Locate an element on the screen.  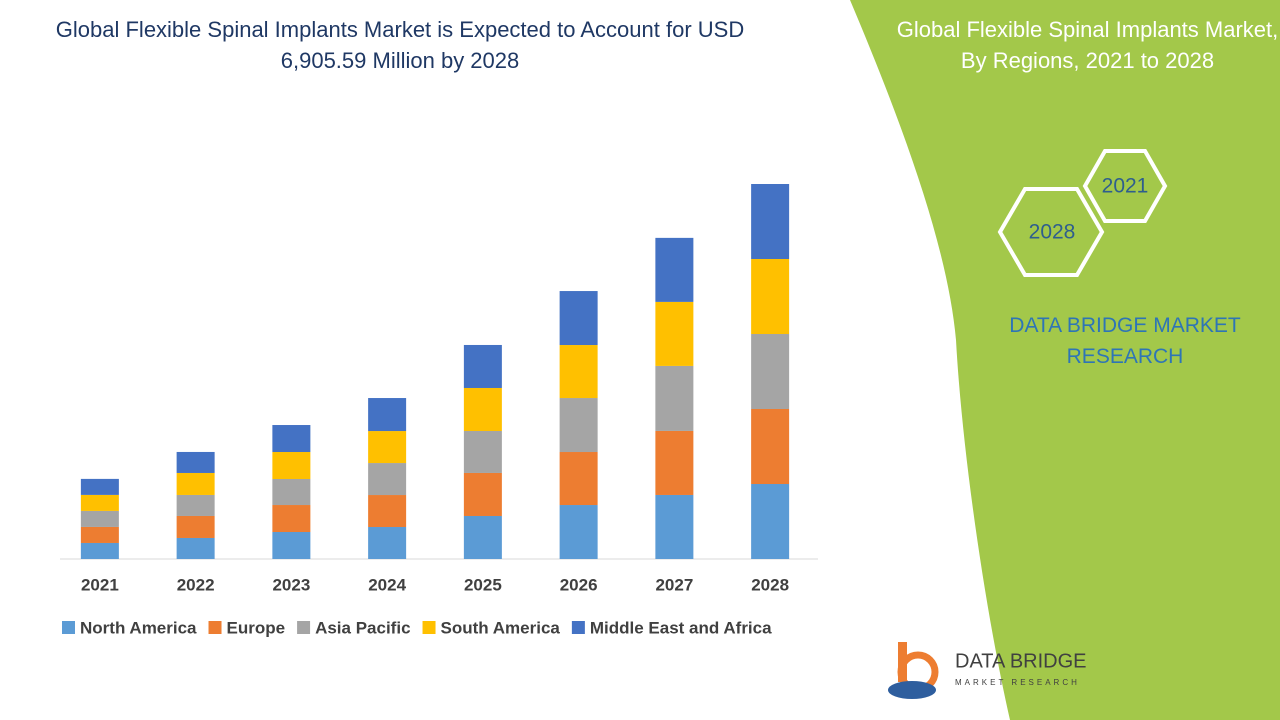
hexagon-label: 2028 is located at coordinates (1052, 232).